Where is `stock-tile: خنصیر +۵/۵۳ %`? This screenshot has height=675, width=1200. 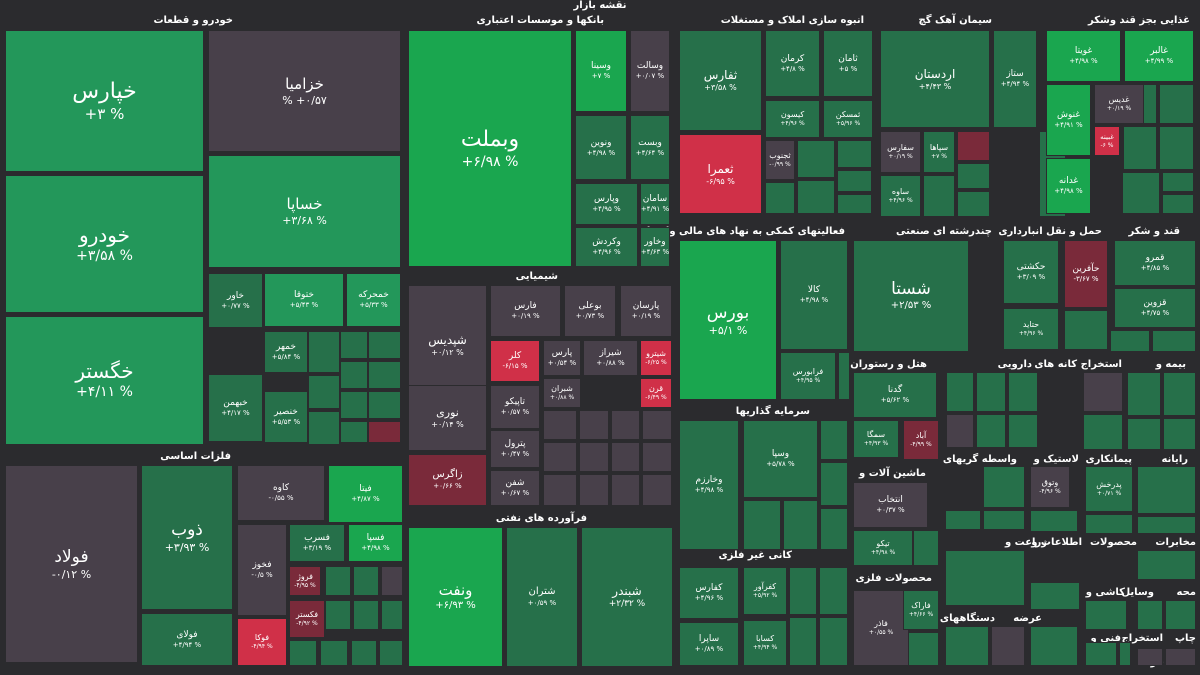 stock-tile: خنصیر +۵/۵۳ % is located at coordinates (286, 417).